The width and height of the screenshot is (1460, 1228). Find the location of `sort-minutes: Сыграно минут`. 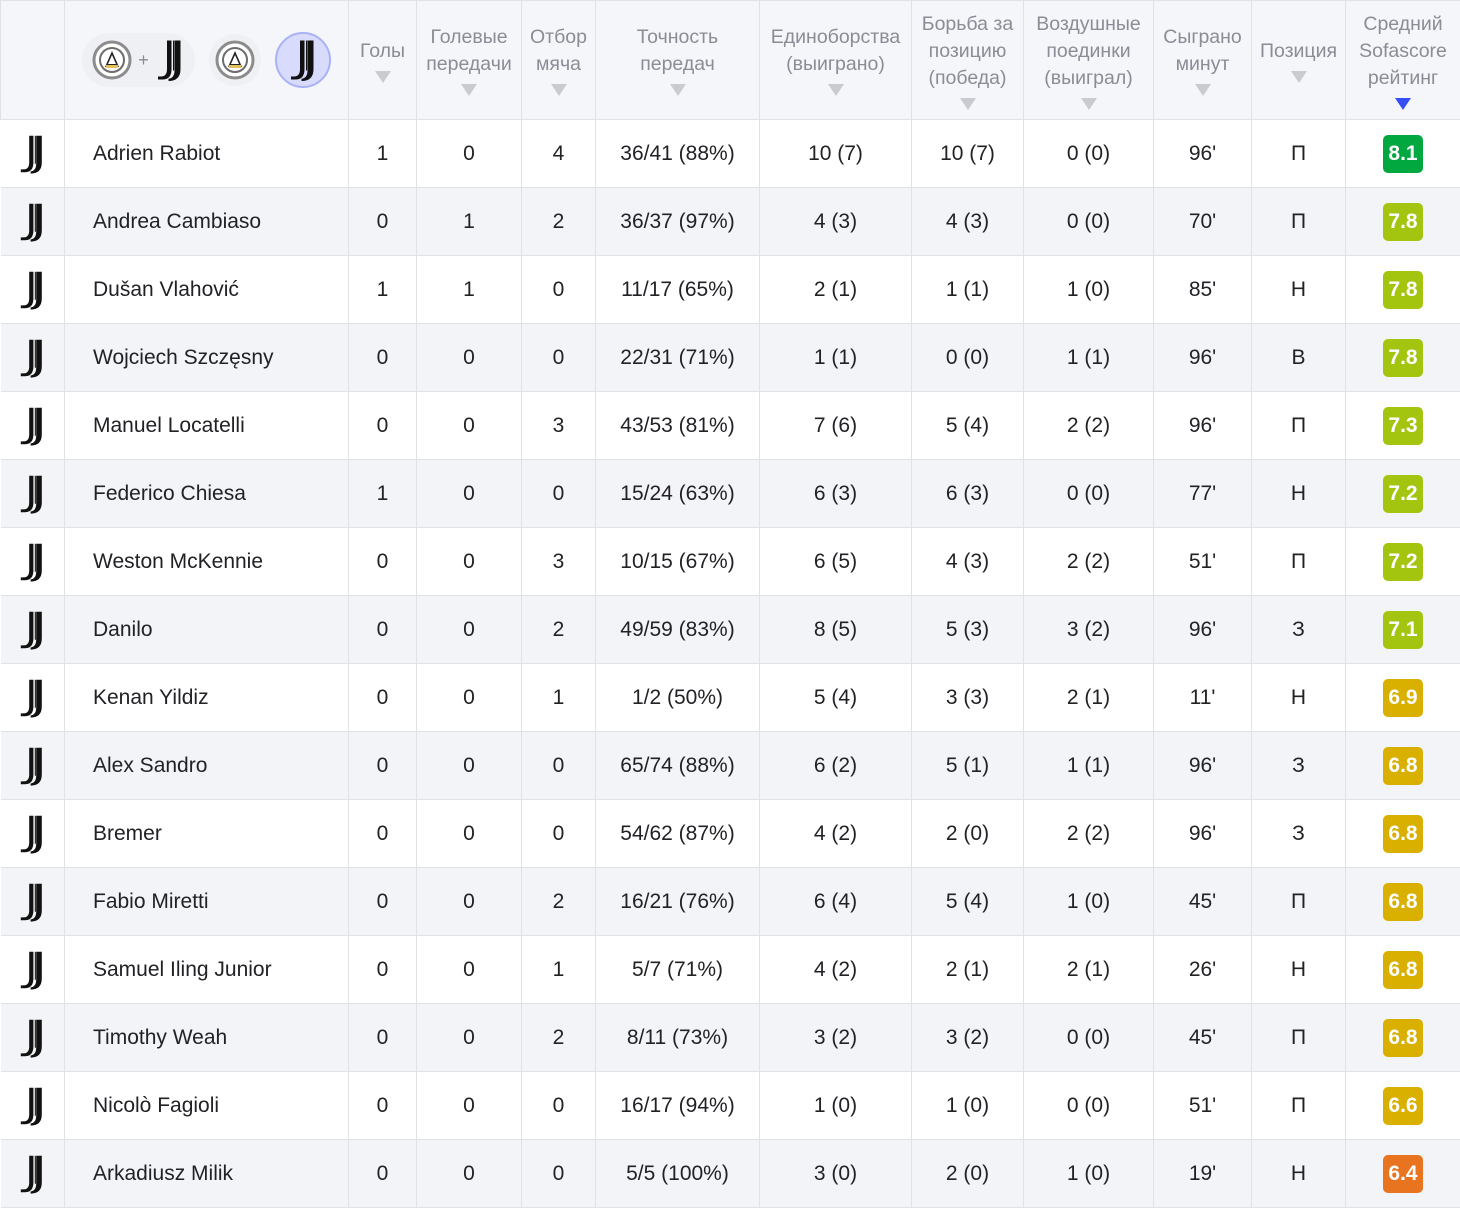

sort-minutes: Сыграно минут is located at coordinates (1202, 60).